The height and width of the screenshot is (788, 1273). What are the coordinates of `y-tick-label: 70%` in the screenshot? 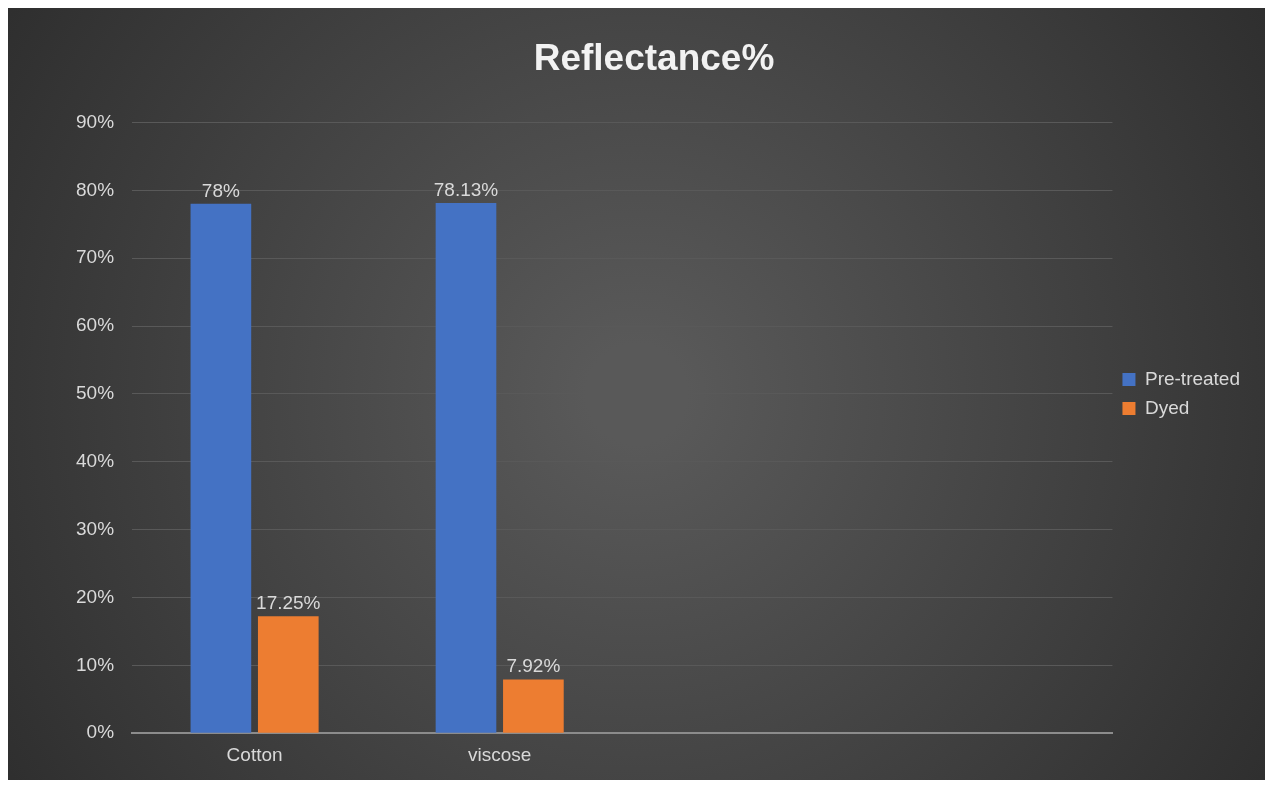 It's located at (95, 257).